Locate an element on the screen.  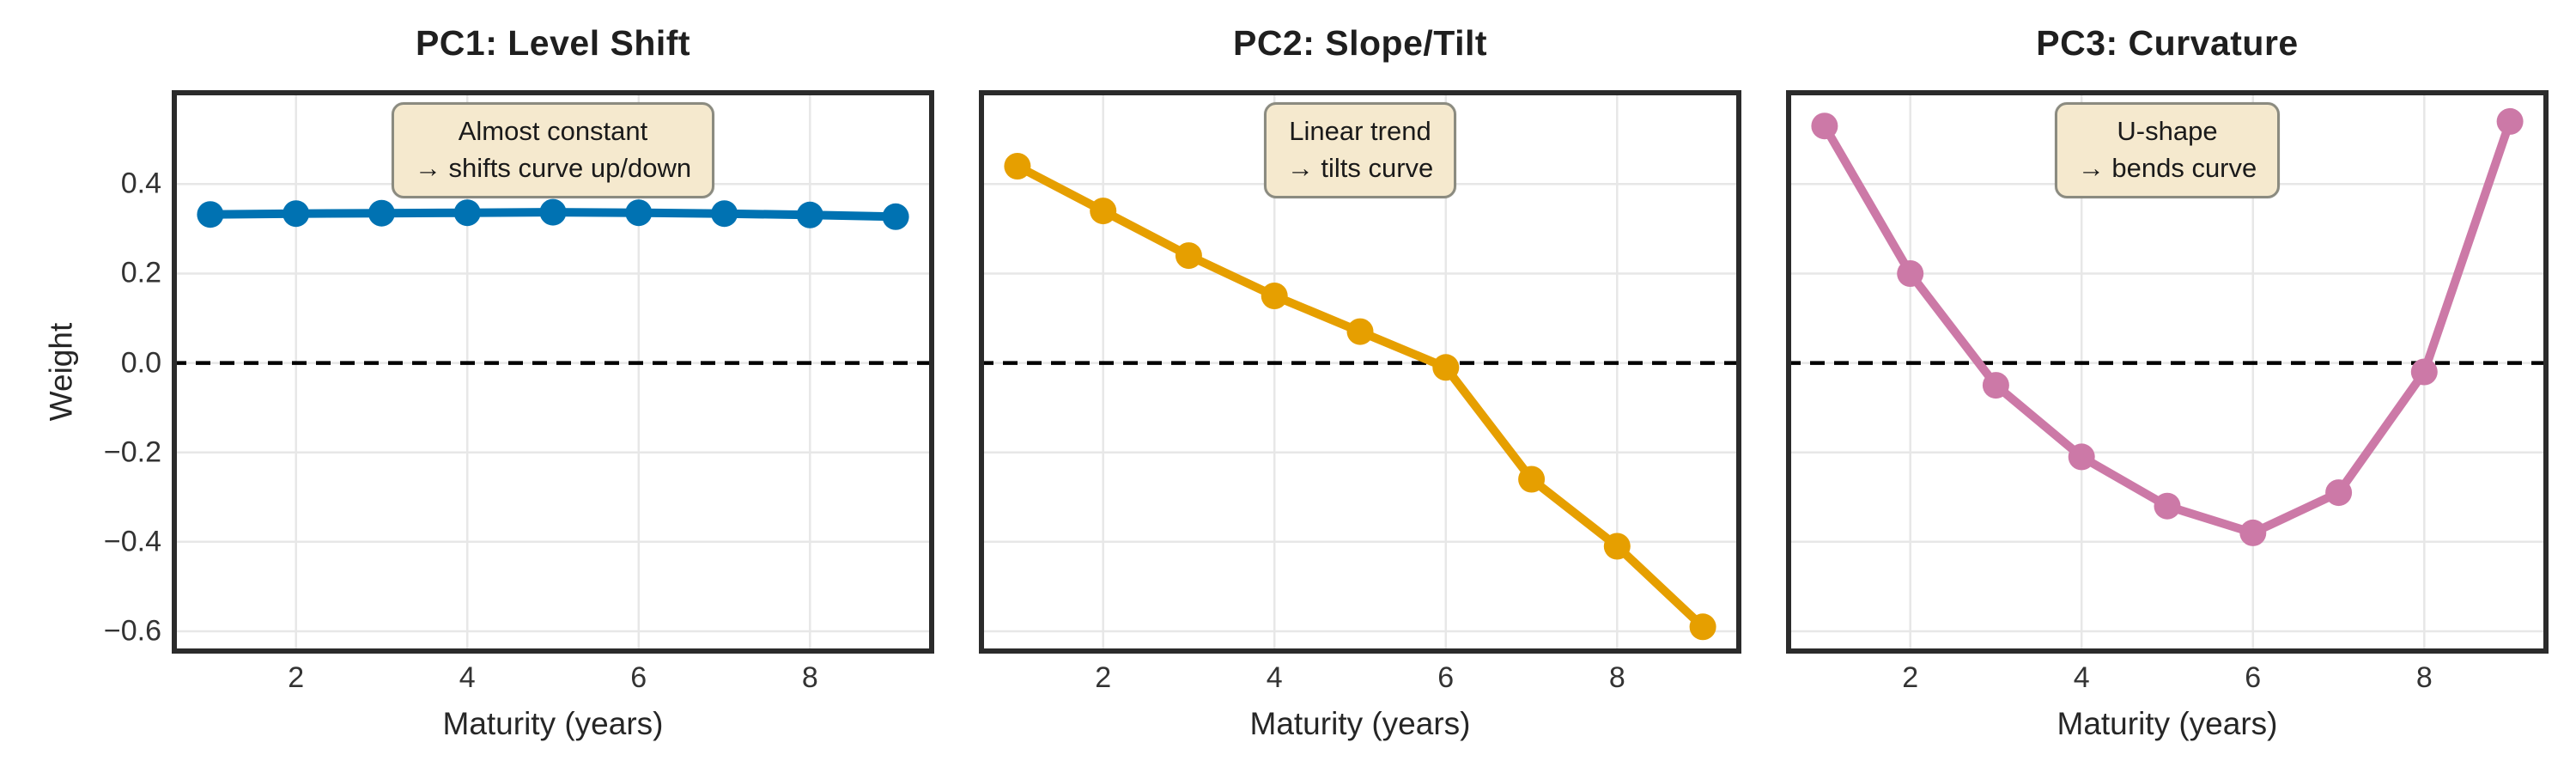
panel1-xlabel: Maturity (years) is located at coordinates (553, 723).